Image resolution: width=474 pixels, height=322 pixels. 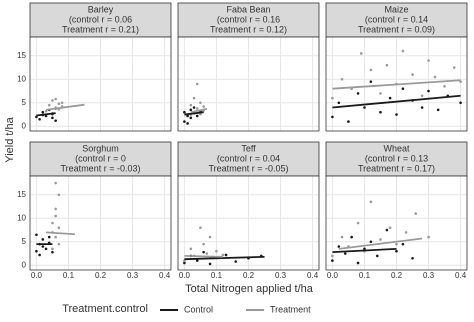 What do you see at coordinates (100, 148) in the screenshot?
I see `strip-label: Sorghum` at bounding box center [100, 148].